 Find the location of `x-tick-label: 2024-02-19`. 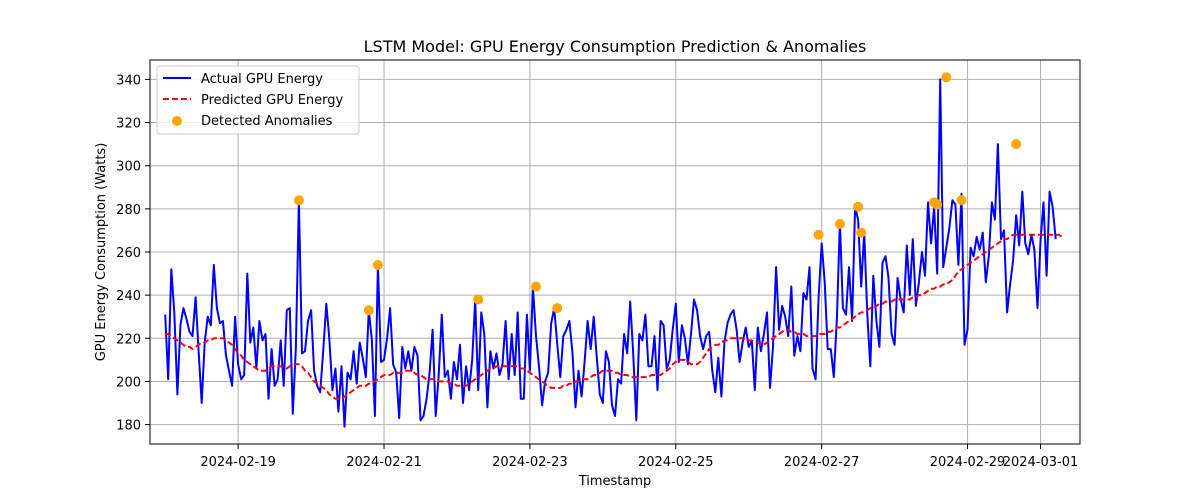

x-tick-label: 2024-02-19 is located at coordinates (238, 462).